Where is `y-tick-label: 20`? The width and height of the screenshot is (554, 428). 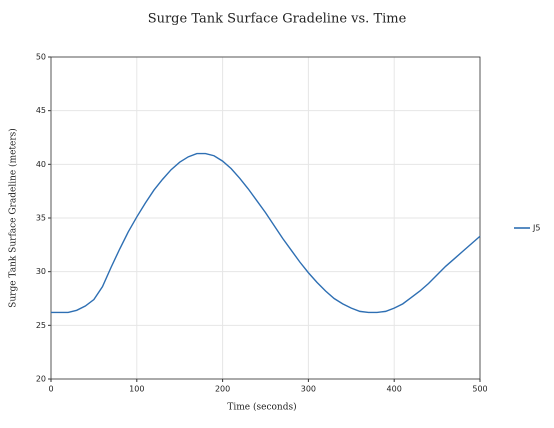
y-tick-label: 20 is located at coordinates (41, 379).